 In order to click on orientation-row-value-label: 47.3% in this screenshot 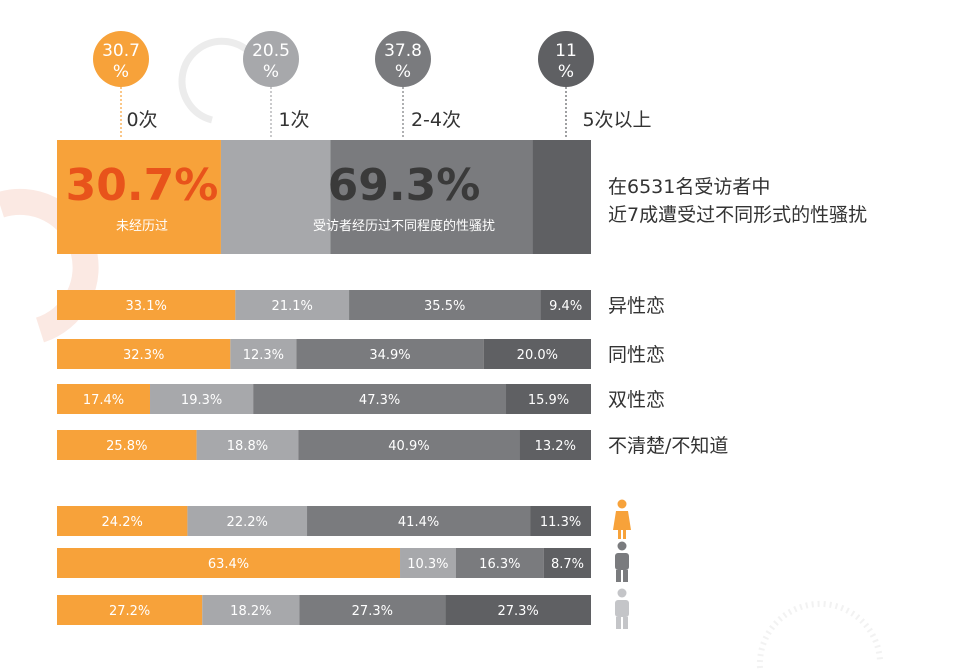, I will do `click(379, 400)`.